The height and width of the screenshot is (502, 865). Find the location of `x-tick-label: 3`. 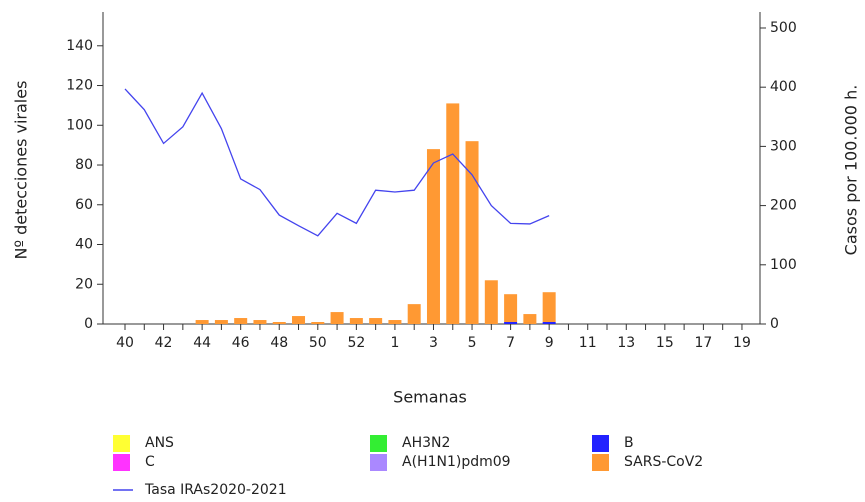

x-tick-label: 3 is located at coordinates (433, 343).